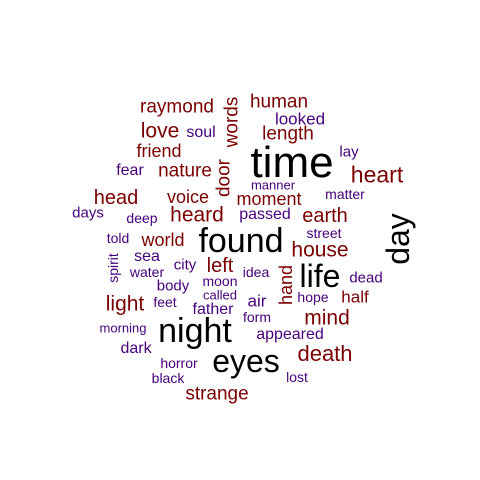  What do you see at coordinates (313, 297) in the screenshot?
I see `word-hope: hope` at bounding box center [313, 297].